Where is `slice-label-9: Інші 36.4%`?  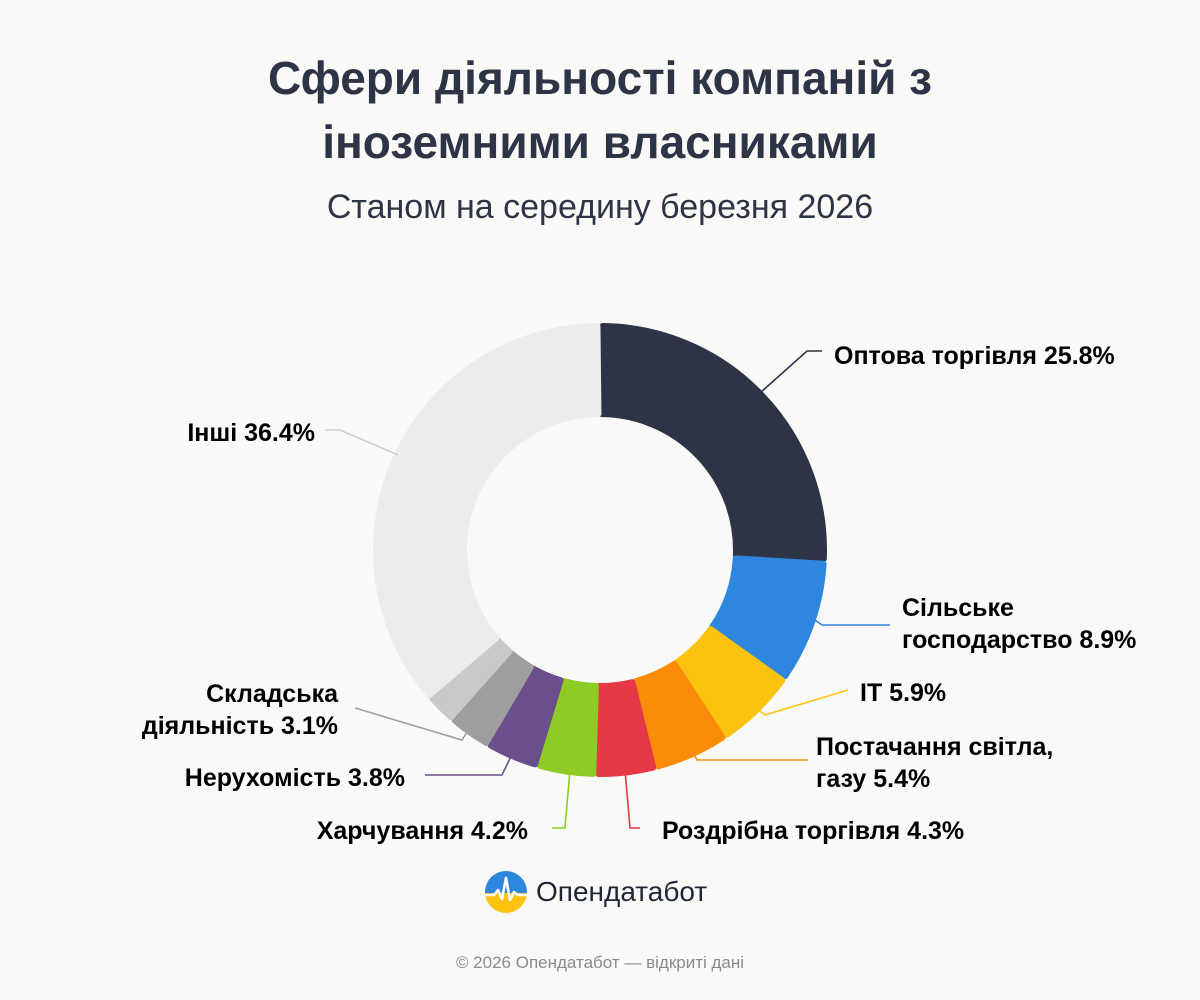 slice-label-9: Інші 36.4% is located at coordinates (251, 433).